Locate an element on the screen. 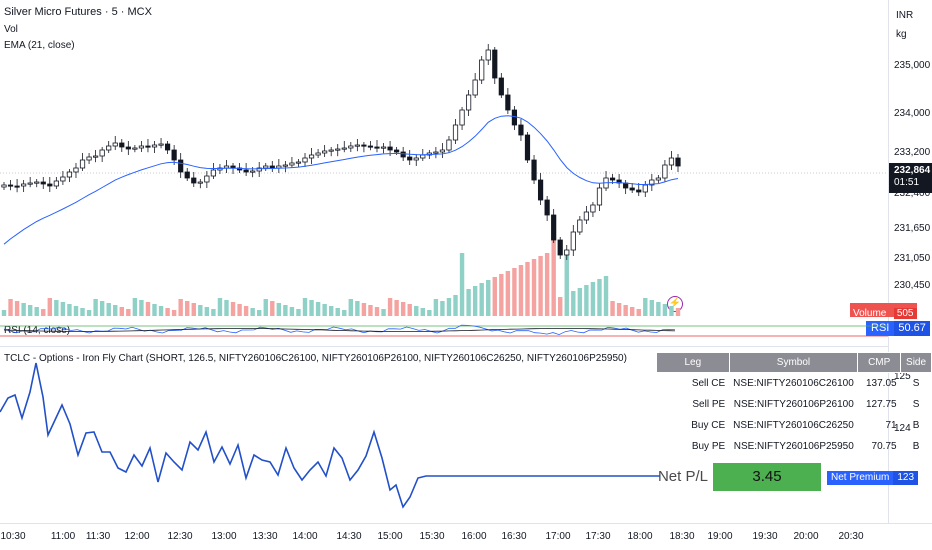 The image size is (932, 550). price-tick: 232,400 is located at coordinates (912, 193).